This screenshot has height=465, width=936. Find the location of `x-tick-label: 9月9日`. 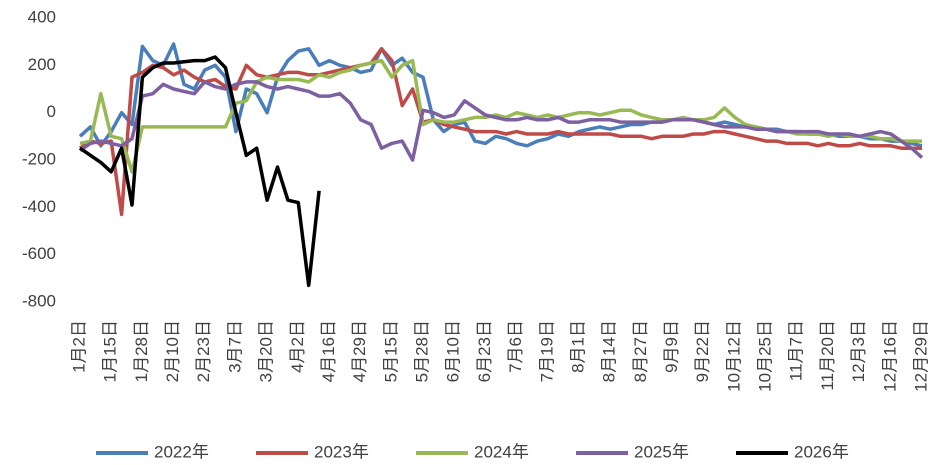

x-tick-label: 9月9日 is located at coordinates (671, 346).